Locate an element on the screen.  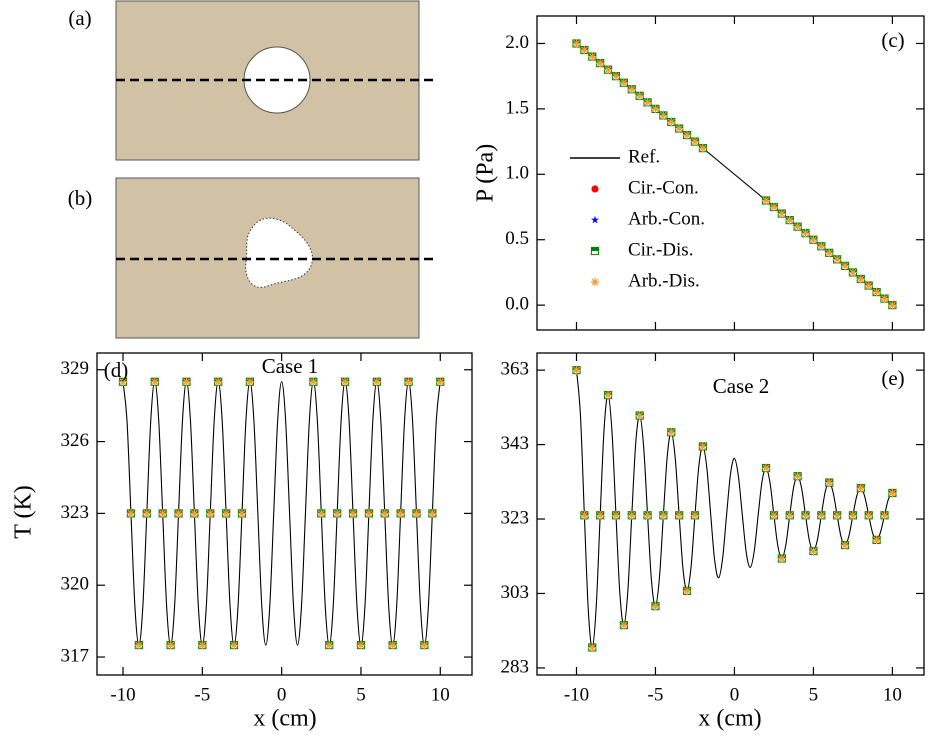
hole is located at coordinates (279, 252).